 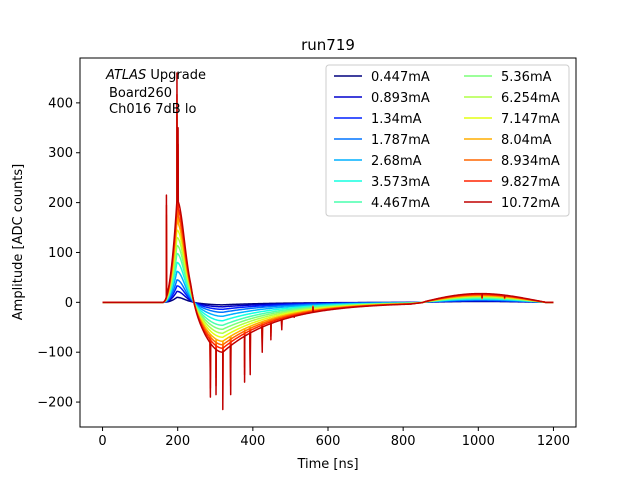 What do you see at coordinates (327, 464) in the screenshot?
I see `x-axis-label: Time [ns]` at bounding box center [327, 464].